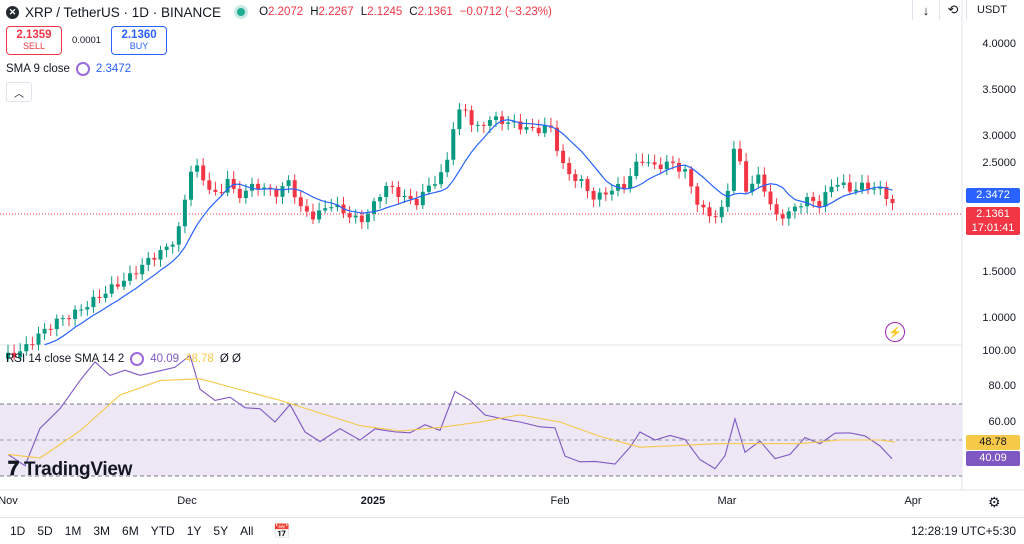 The image size is (1024, 544). I want to click on price-axis-label: 1.0000, so click(999, 318).